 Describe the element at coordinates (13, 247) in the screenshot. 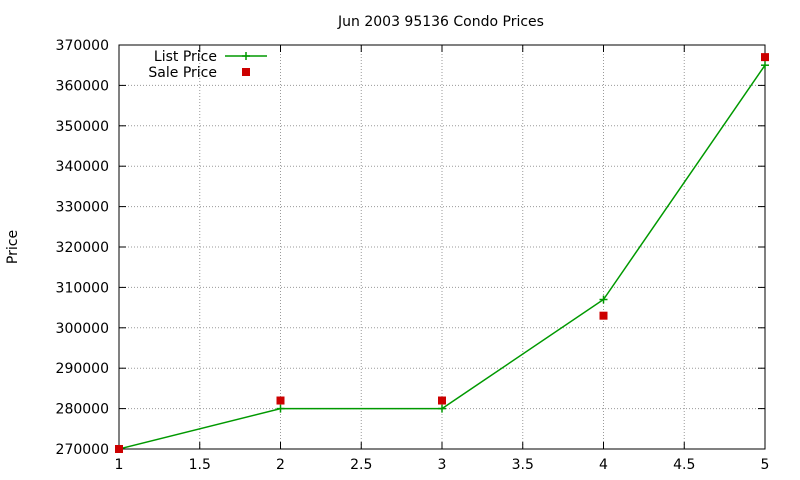

I see `y-axis-label: Price` at that location.